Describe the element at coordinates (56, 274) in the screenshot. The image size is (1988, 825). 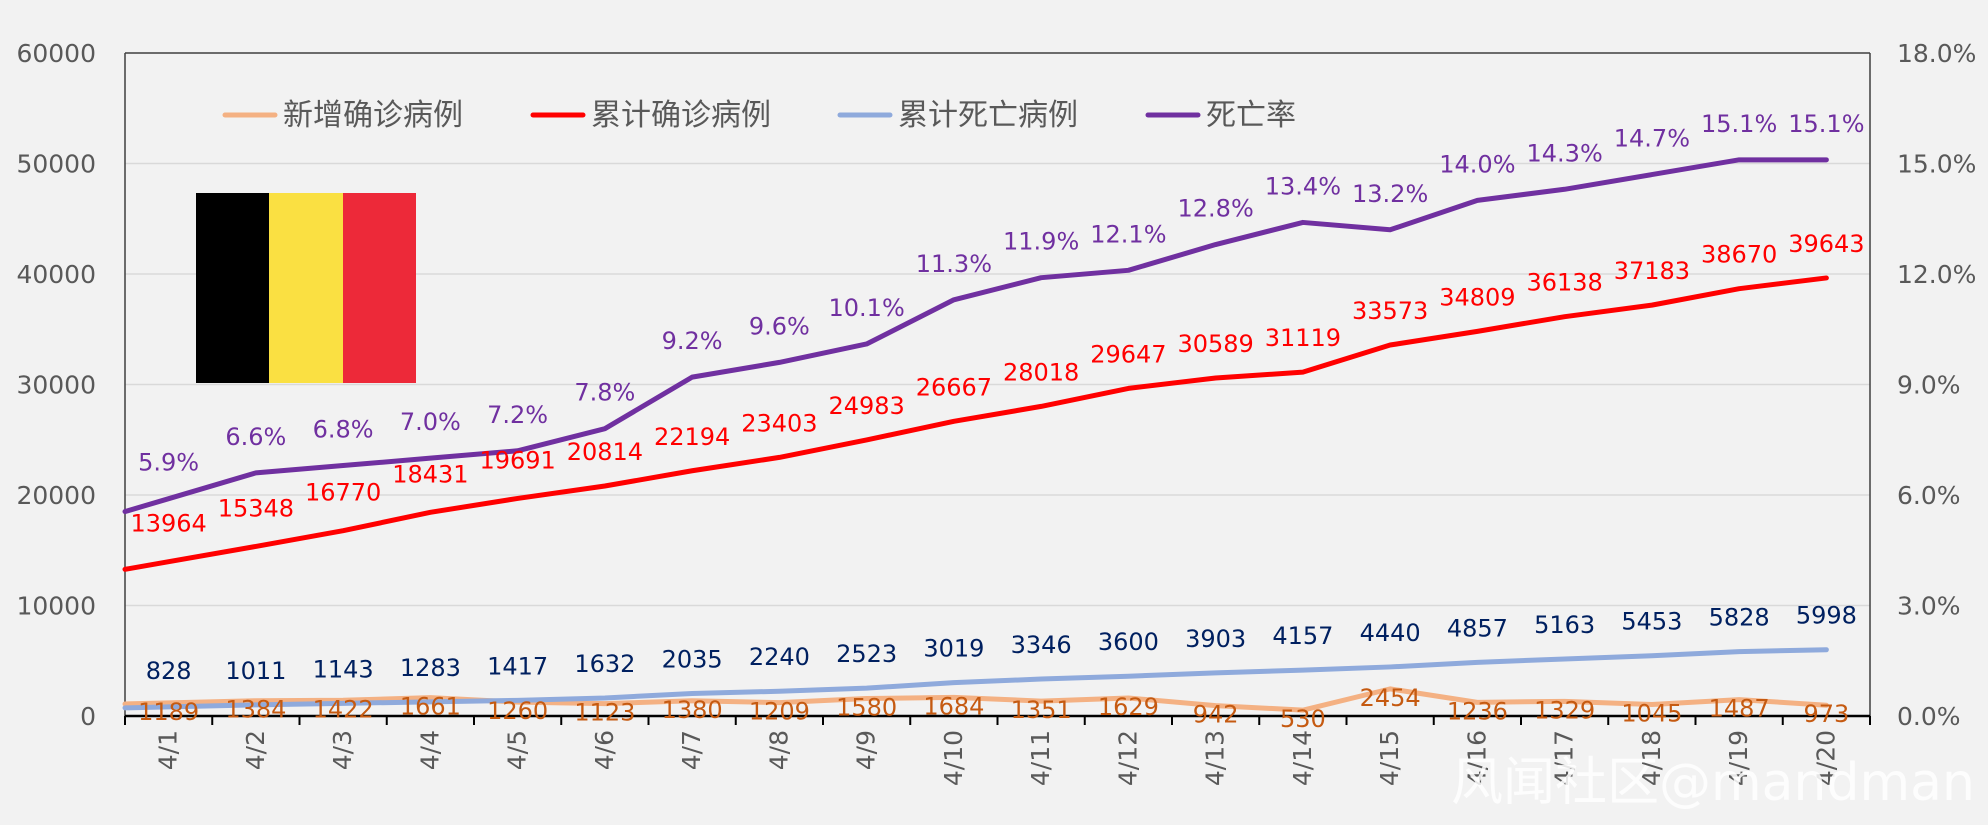
I see `y-tick-label: 40000` at that location.